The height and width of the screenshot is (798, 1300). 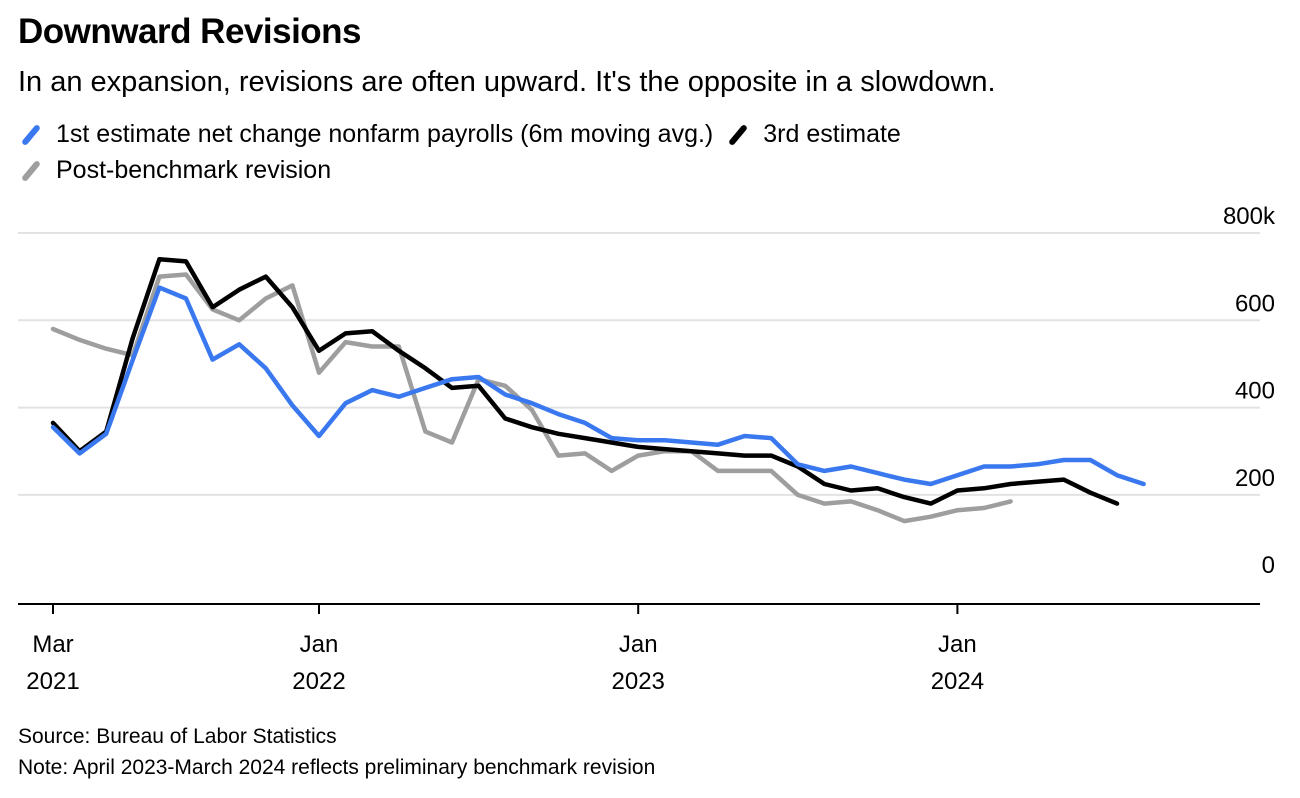 I want to click on legend-item-third-estimate: 3rd estimate, so click(x=814, y=134).